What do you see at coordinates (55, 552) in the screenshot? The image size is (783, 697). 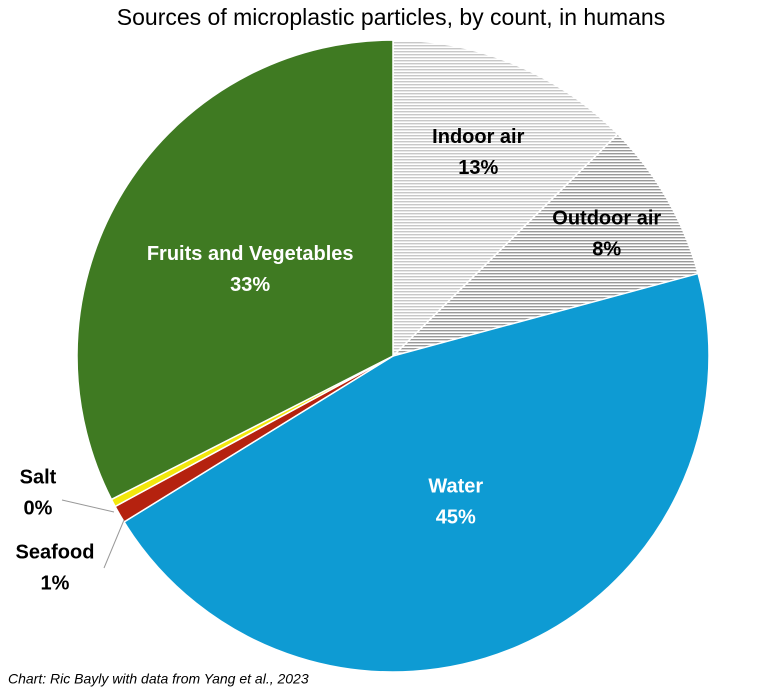 I see `slice-label: Seafood` at bounding box center [55, 552].